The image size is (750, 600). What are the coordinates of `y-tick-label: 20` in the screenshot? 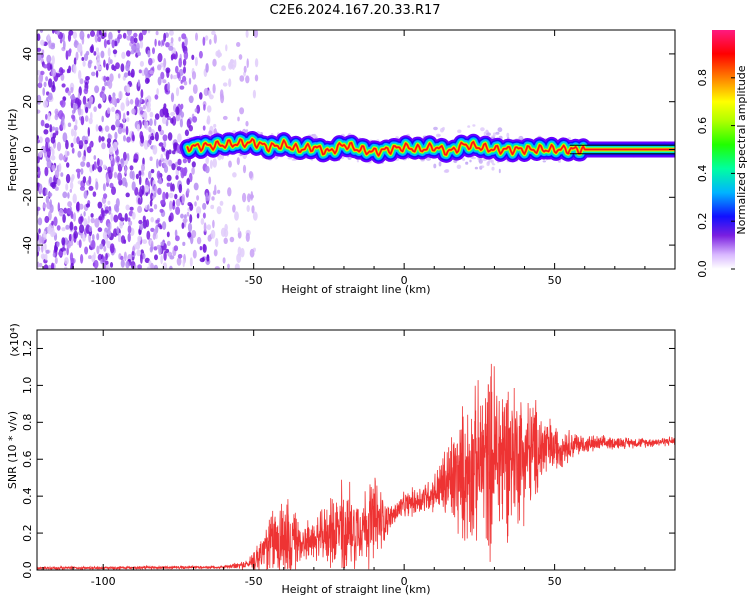 It's located at (27, 102).